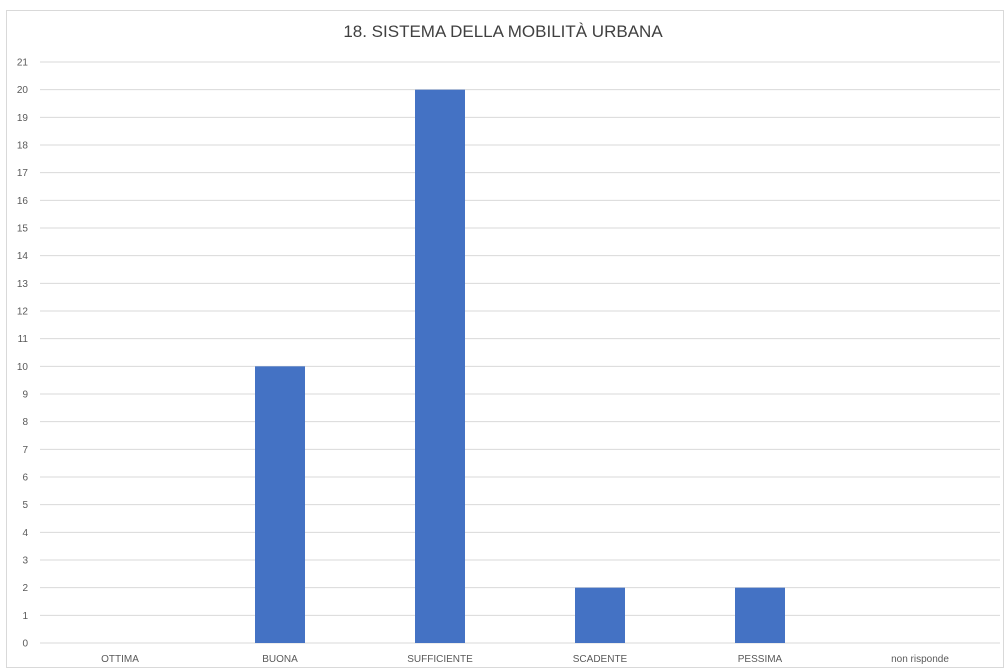 The image size is (1006, 670). What do you see at coordinates (23, 339) in the screenshot?
I see `y-tick-label: 11` at bounding box center [23, 339].